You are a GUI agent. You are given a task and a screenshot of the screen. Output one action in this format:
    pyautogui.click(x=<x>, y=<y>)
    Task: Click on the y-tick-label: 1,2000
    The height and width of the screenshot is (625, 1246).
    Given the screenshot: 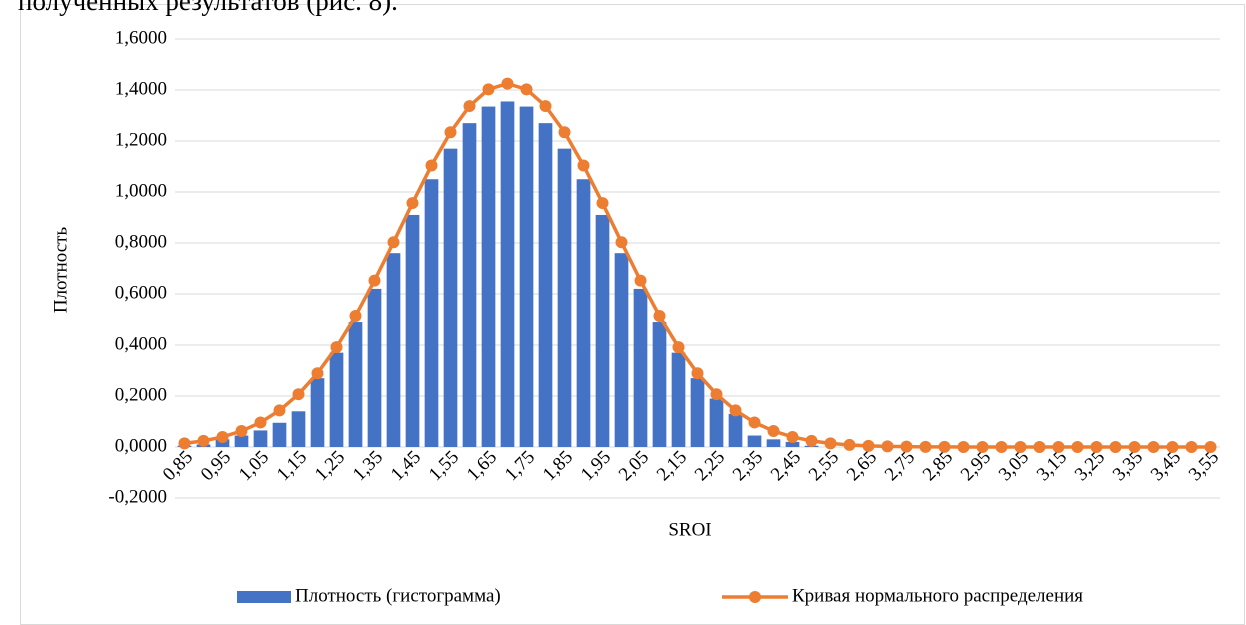 What is the action you would take?
    pyautogui.click(x=141, y=139)
    